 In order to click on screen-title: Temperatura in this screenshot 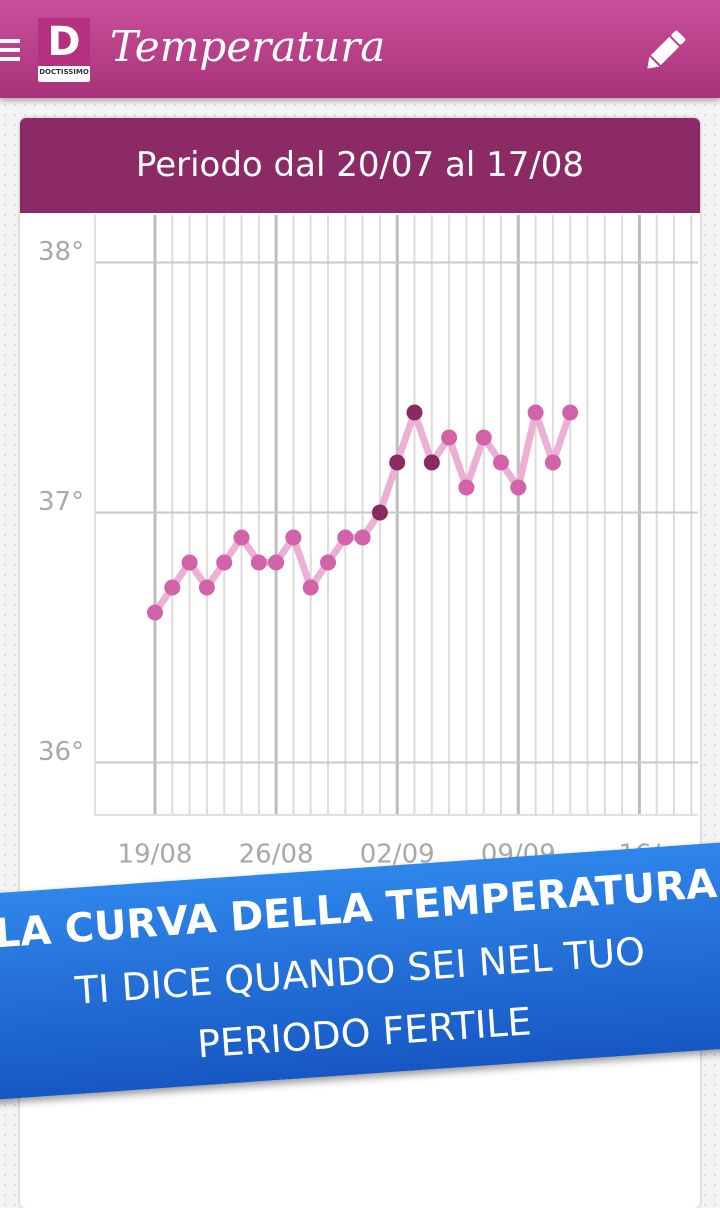, I will do `click(248, 46)`.